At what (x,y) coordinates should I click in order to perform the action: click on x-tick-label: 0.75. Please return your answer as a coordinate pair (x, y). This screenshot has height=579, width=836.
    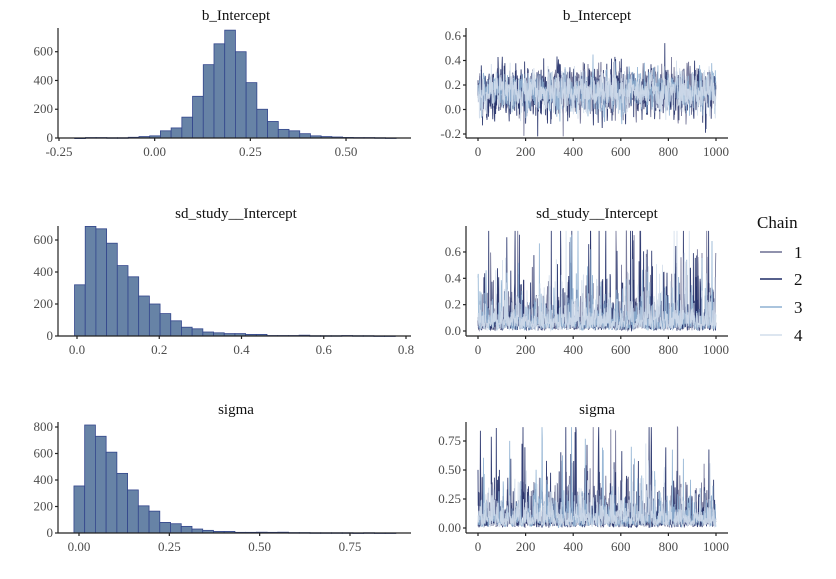
    Looking at the image, I should click on (350, 546).